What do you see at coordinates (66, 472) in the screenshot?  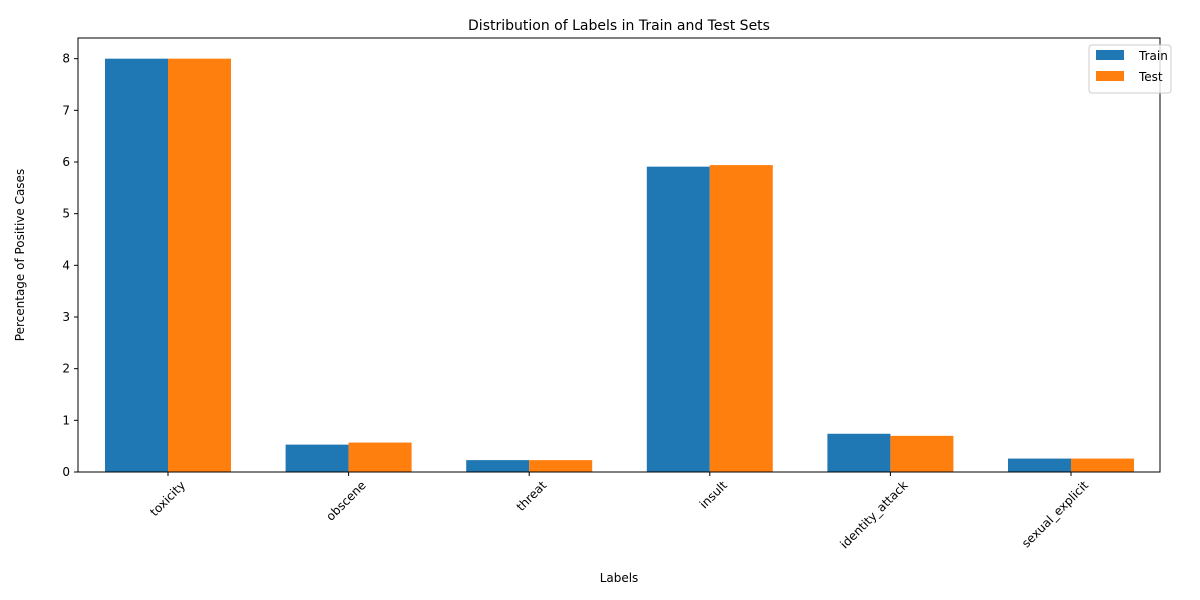 I see `y-tick-label-0: 0` at bounding box center [66, 472].